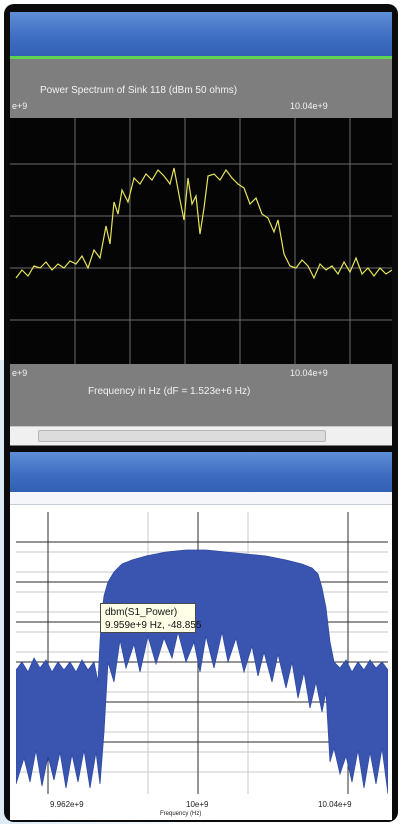 This screenshot has width=404, height=824. I want to click on toolbar-strip, so click(201, 498).